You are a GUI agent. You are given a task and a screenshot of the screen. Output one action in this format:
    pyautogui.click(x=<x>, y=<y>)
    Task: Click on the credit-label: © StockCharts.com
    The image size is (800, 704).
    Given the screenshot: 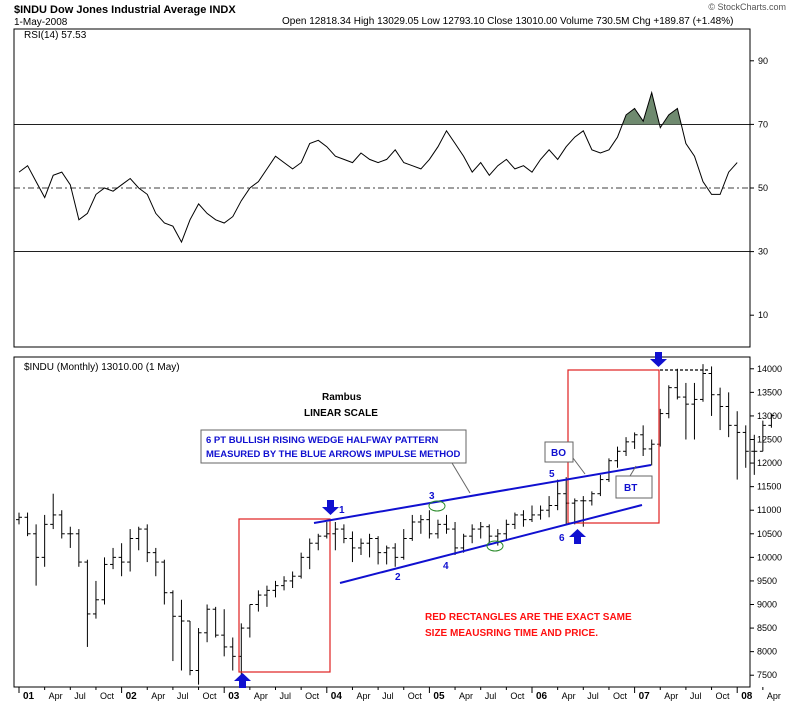 What is the action you would take?
    pyautogui.click(x=747, y=7)
    